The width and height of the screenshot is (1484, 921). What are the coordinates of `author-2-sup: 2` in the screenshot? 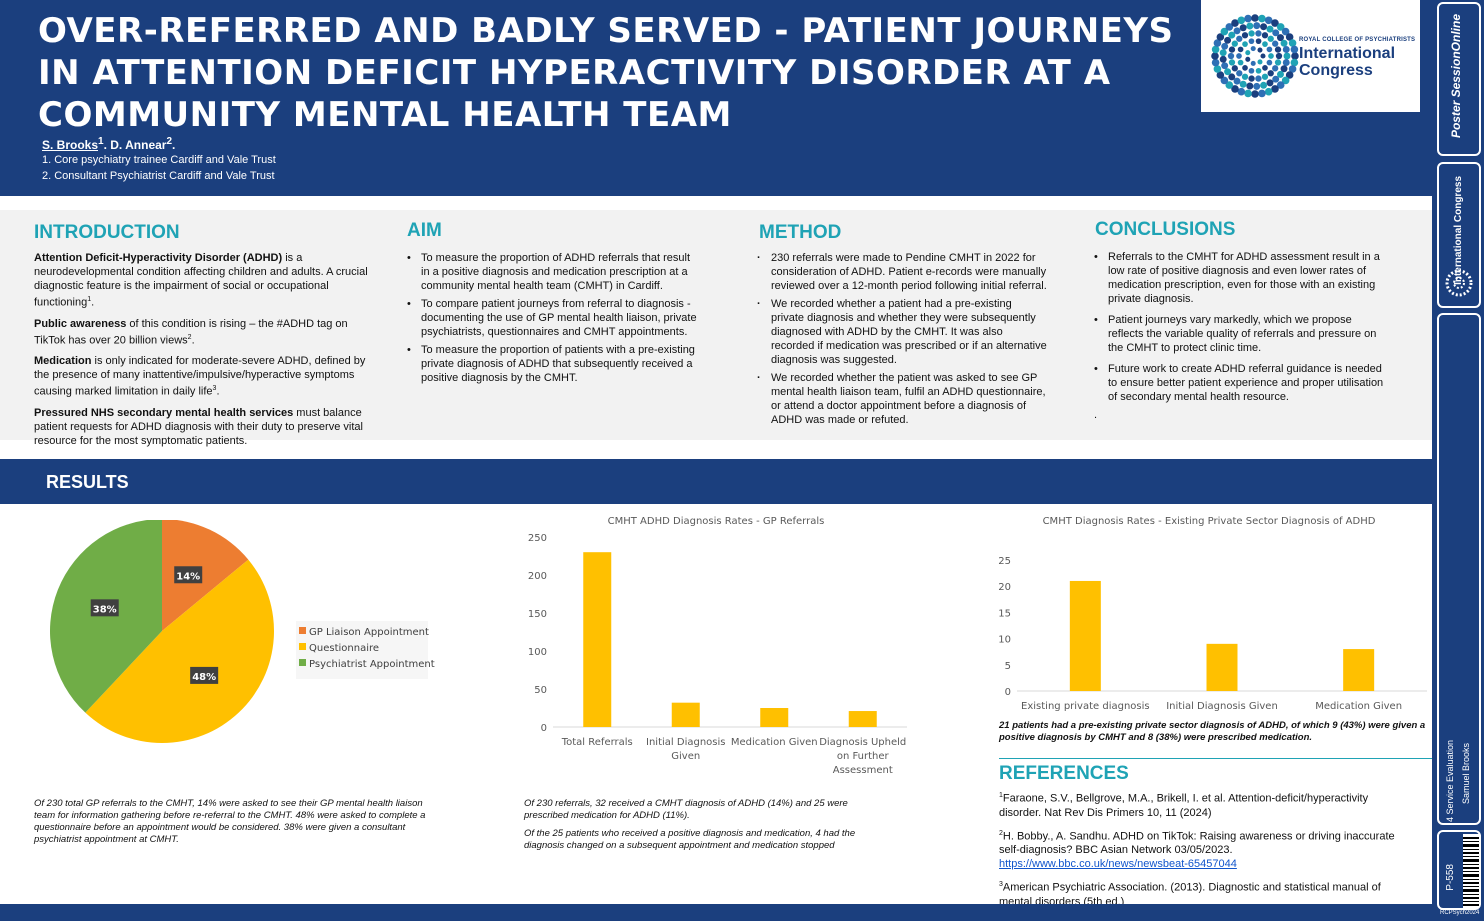 It's located at (169, 141).